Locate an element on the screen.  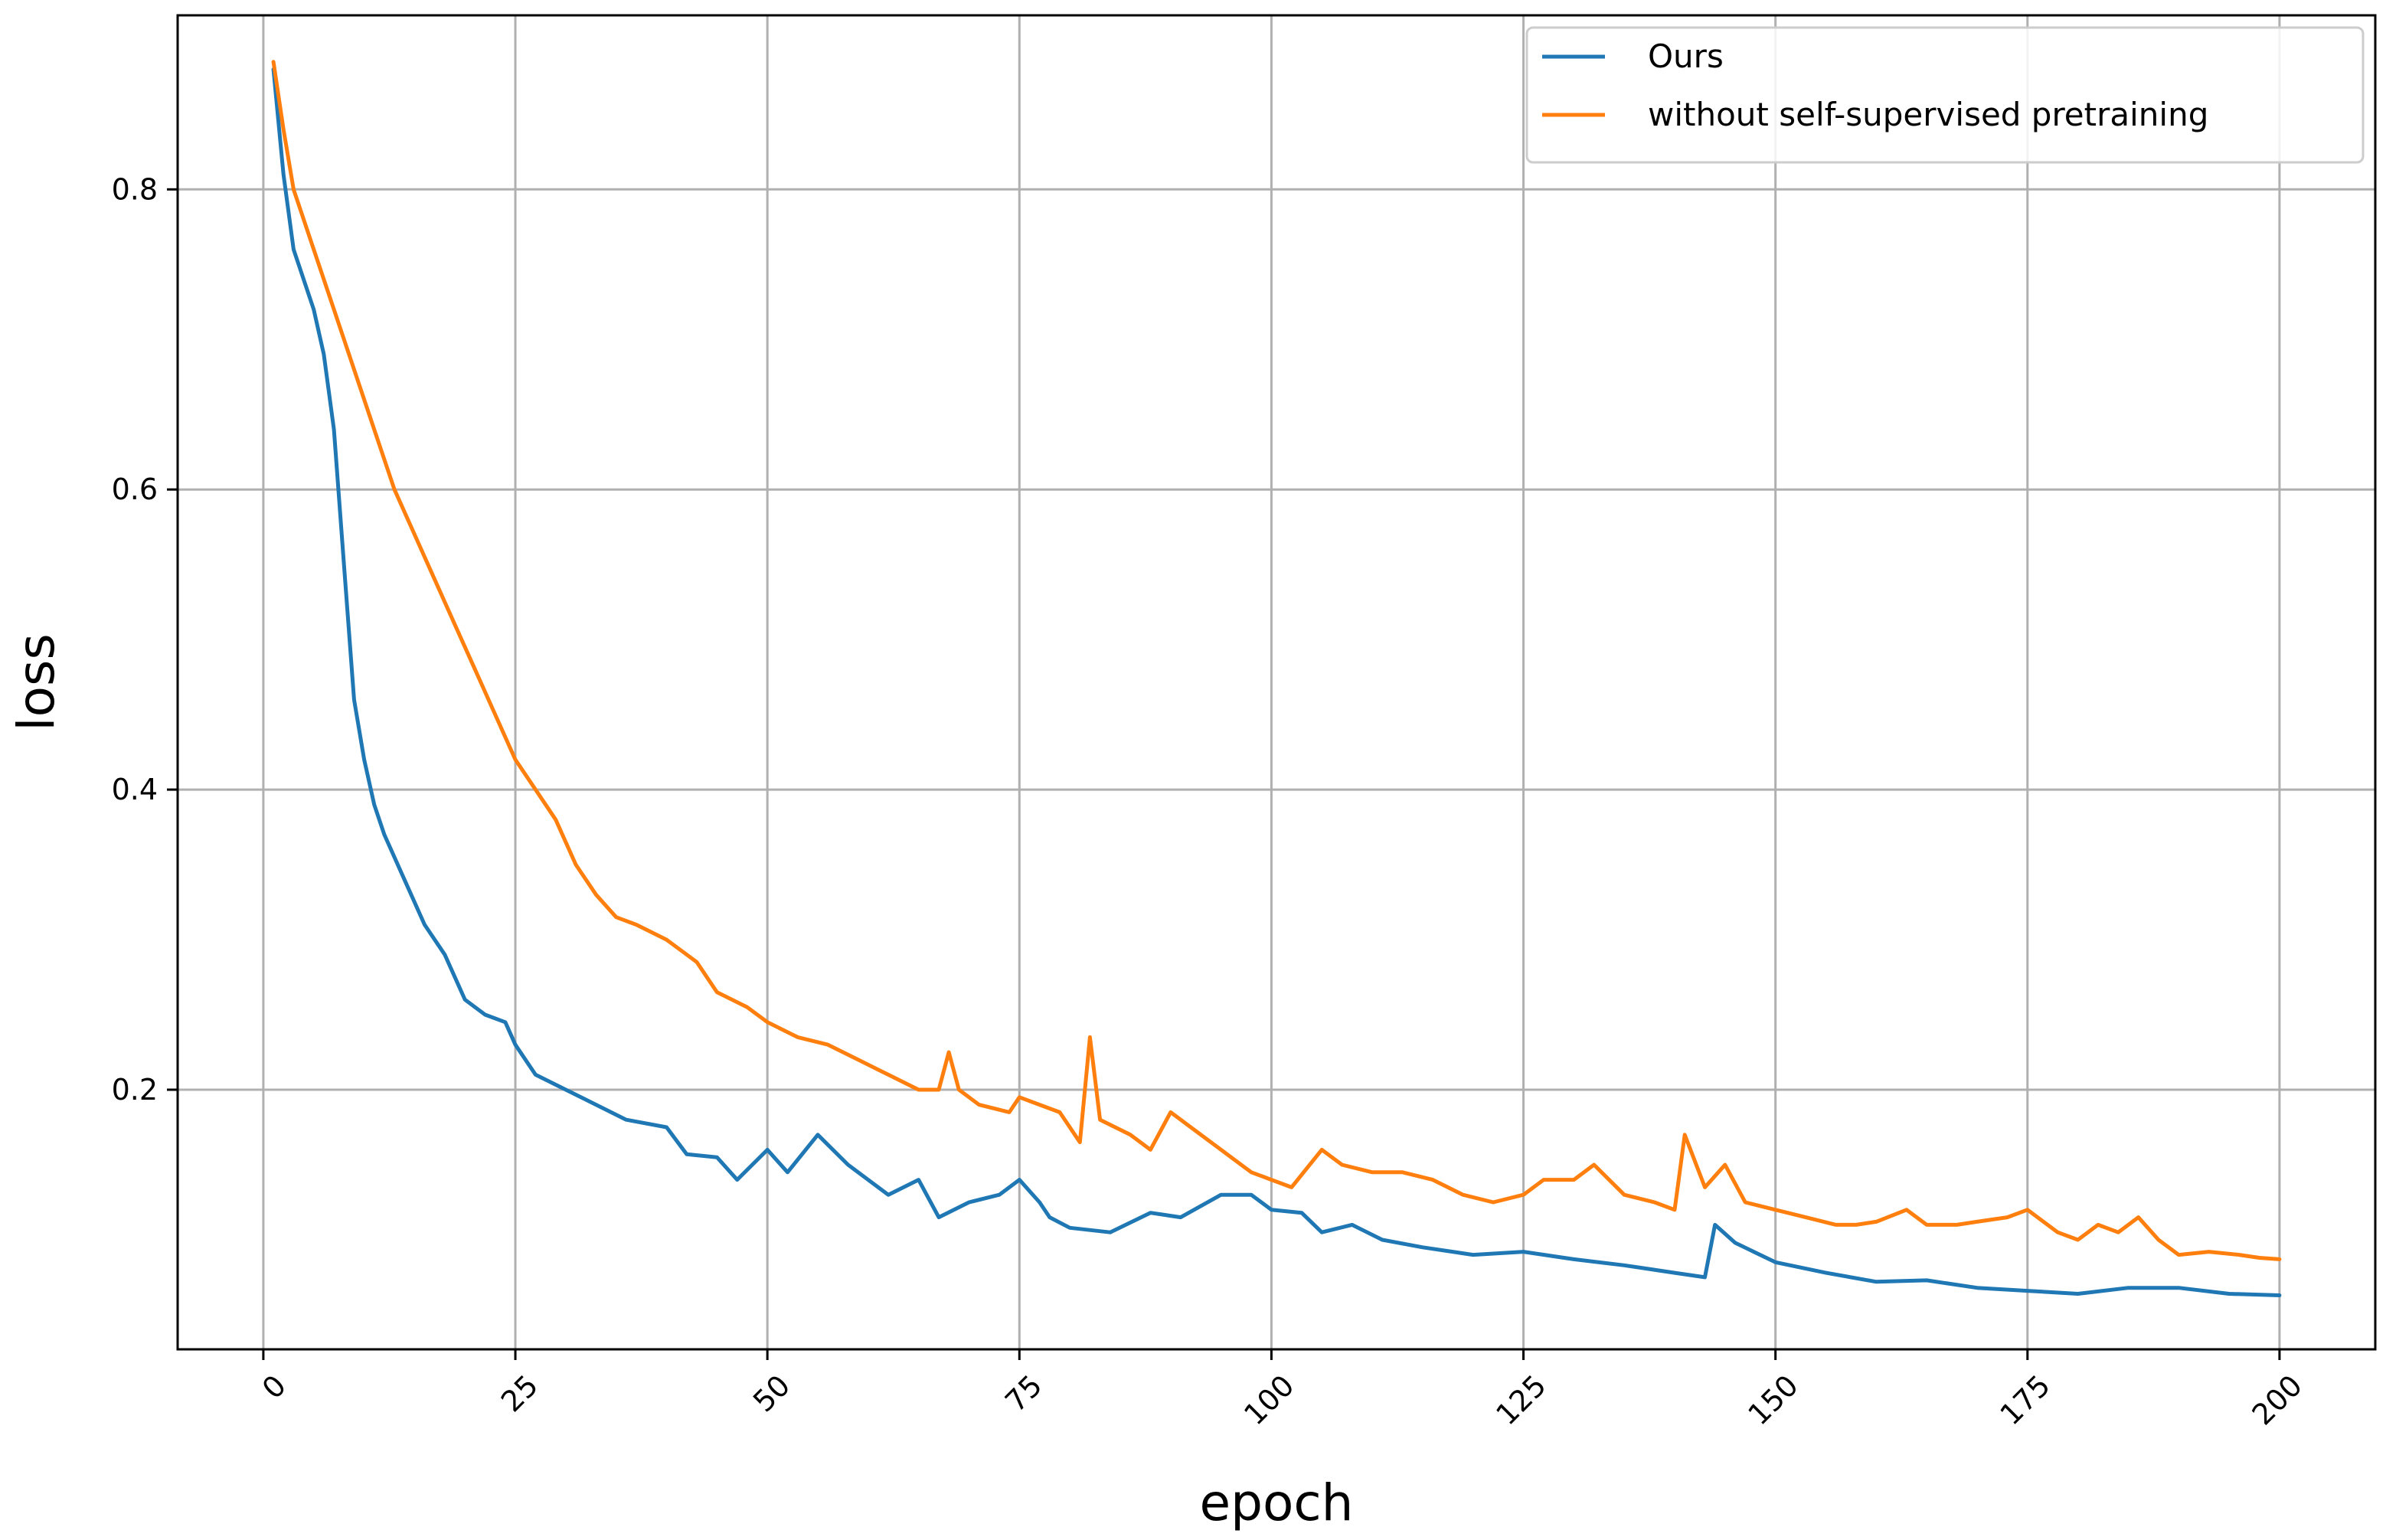
legend-label-without-pretraining: without self-supervised pretraining is located at coordinates (1928, 114).